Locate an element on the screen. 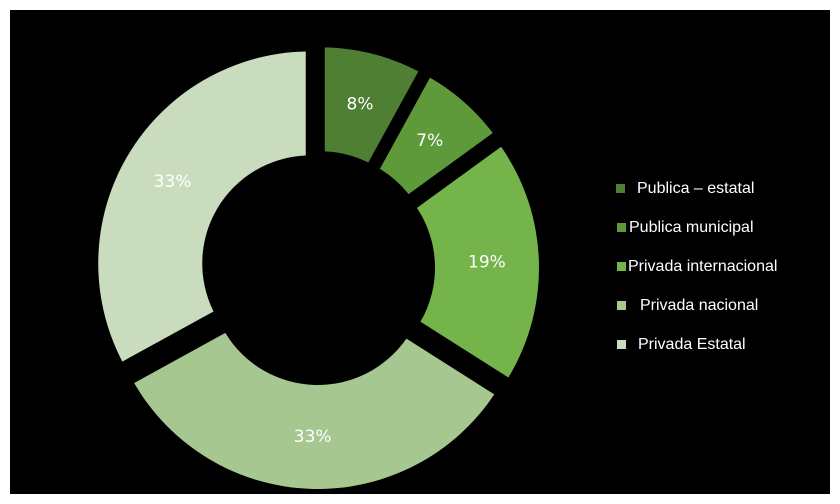 The image size is (840, 504). legend-label: Publica municipal is located at coordinates (691, 227).